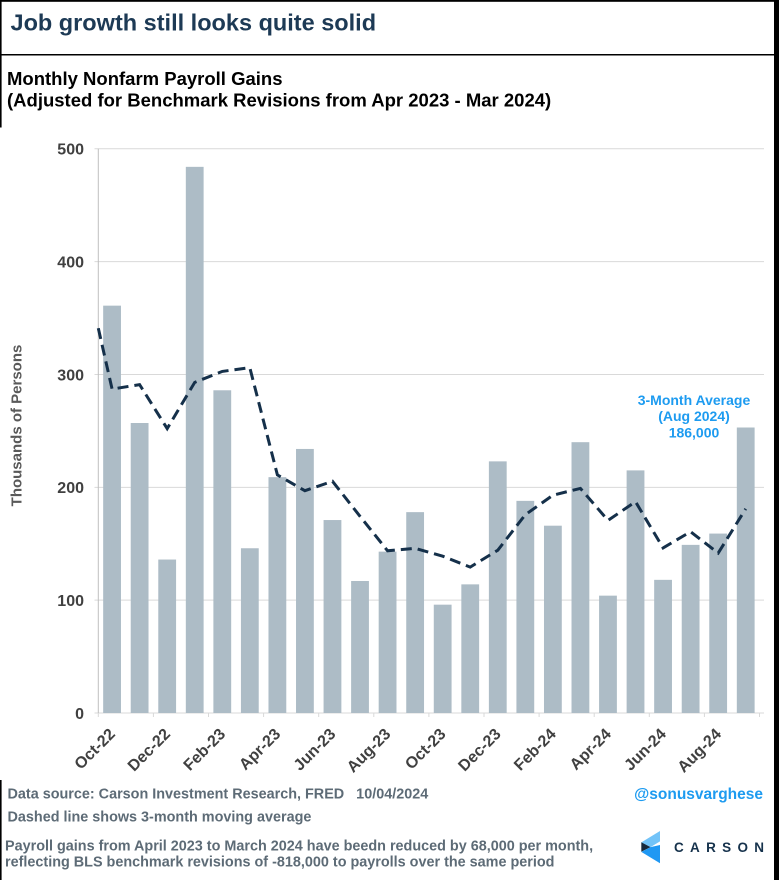 This screenshot has width=779, height=885. I want to click on svg-text: Thousands of Persons, so click(17, 426).